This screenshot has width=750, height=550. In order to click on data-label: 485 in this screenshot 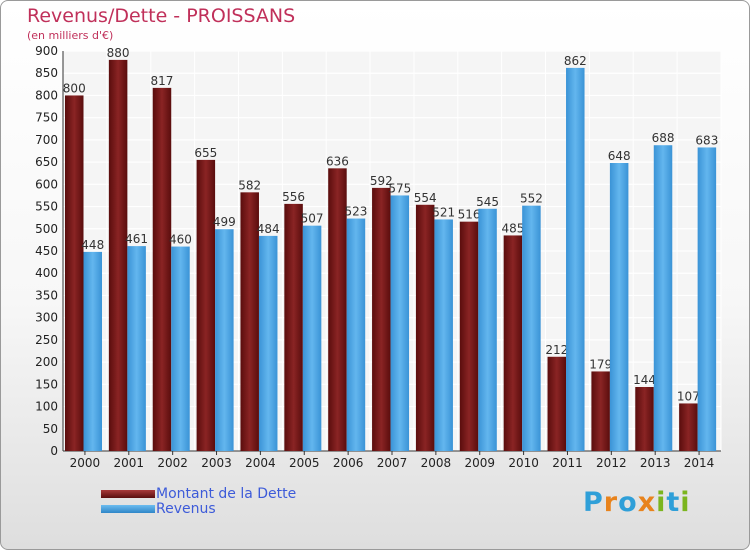, I will do `click(512, 228)`.